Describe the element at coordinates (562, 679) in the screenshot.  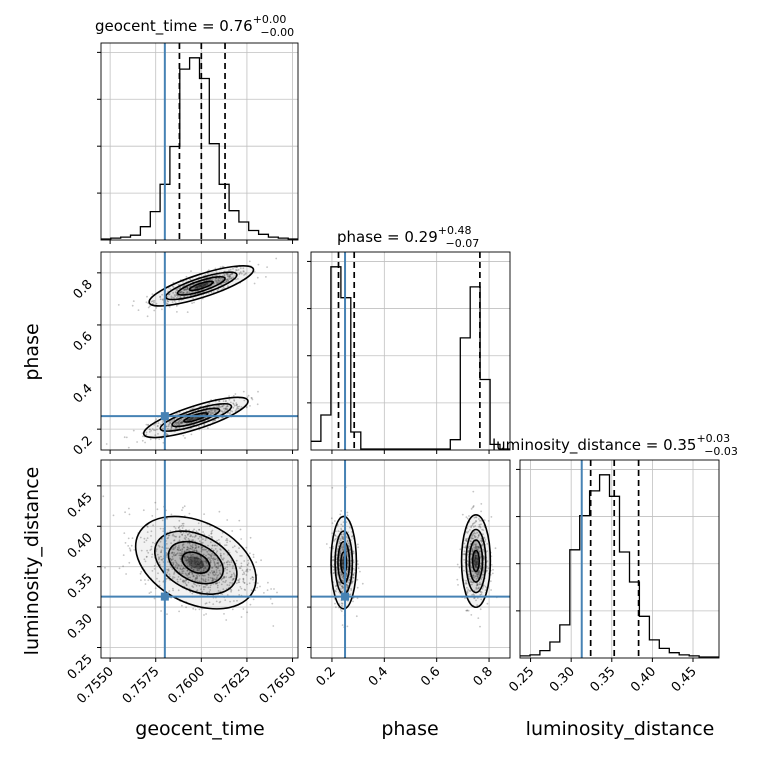
I see `tick-label-x: 0.30` at that location.